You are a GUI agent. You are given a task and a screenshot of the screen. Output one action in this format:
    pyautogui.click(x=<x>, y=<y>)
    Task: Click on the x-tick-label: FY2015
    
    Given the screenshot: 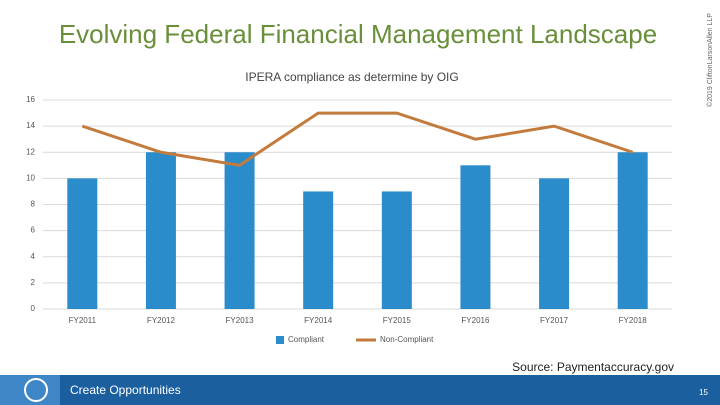 What is the action you would take?
    pyautogui.click(x=397, y=320)
    